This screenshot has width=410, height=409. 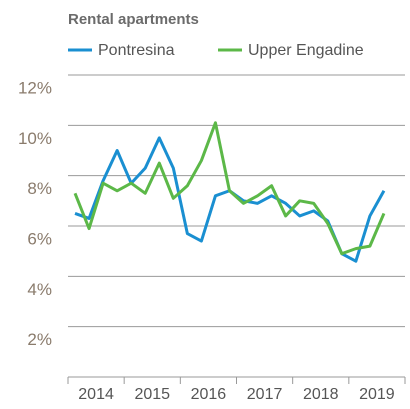 What do you see at coordinates (321, 394) in the screenshot?
I see `x-tick-label: 2018` at bounding box center [321, 394].